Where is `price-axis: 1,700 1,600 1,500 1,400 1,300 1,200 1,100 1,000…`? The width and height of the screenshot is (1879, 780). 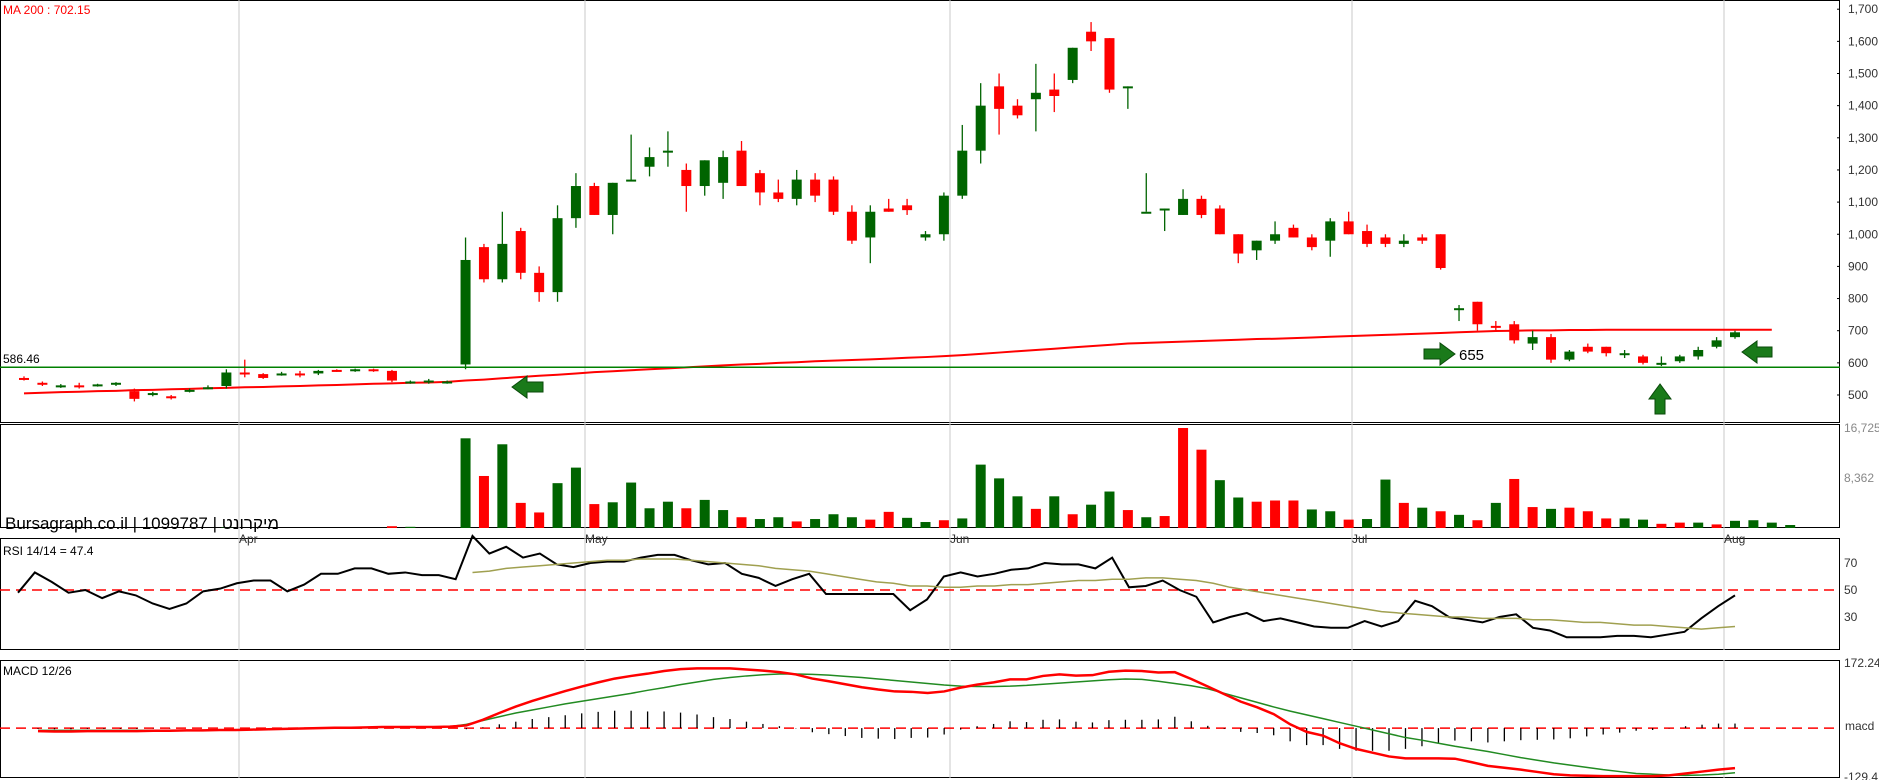
price-axis: 1,700 1,600 1,500 1,400 1,300 1,200 1,100 1,000… is located at coordinates (1857, 202).